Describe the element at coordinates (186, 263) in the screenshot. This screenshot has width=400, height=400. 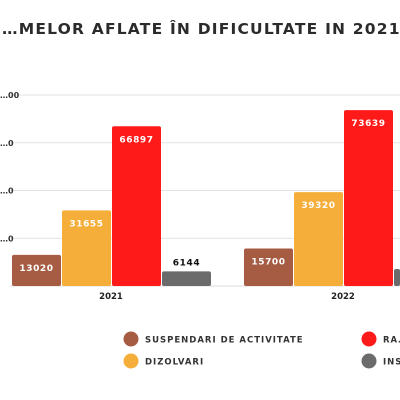
I see `data-label: 6144` at that location.